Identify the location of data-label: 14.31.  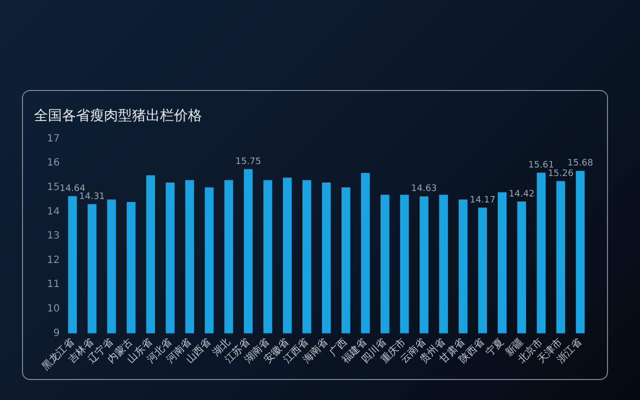
(92, 197).